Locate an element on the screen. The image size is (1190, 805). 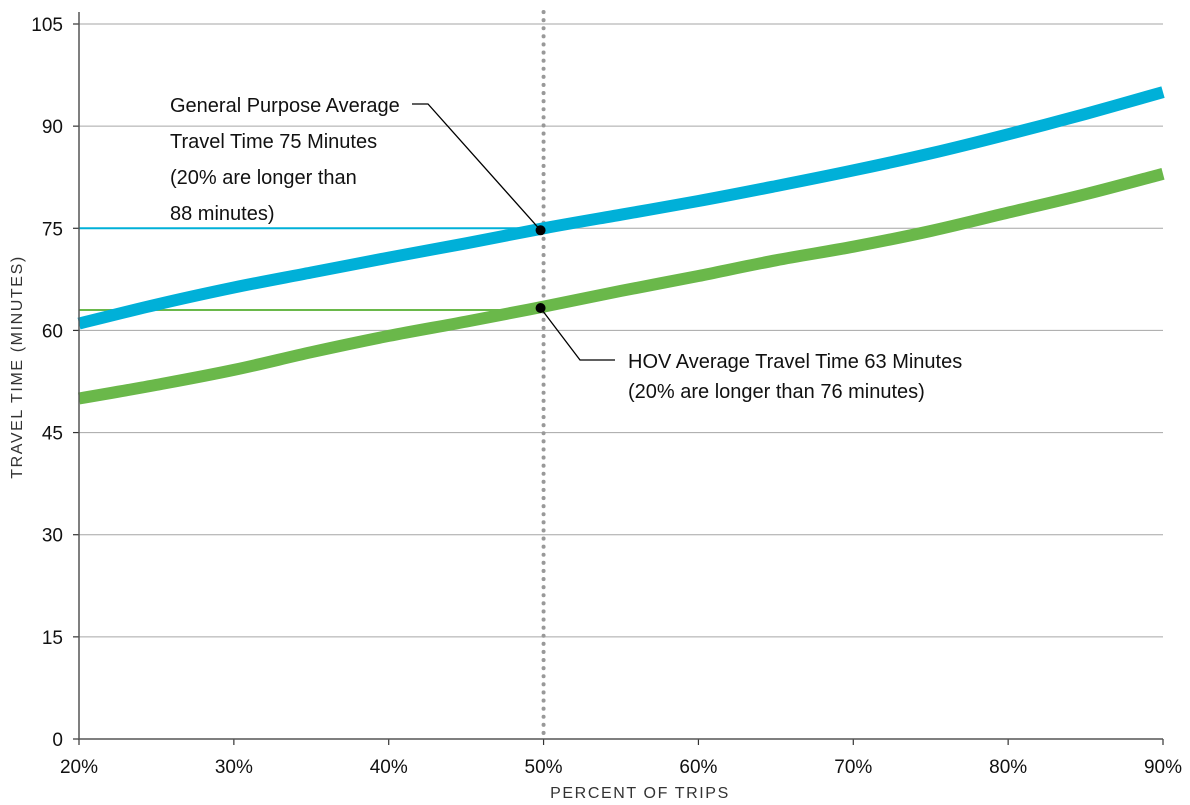
annotation-hov-line: (20% are longer than 76 minutes) is located at coordinates (776, 392).